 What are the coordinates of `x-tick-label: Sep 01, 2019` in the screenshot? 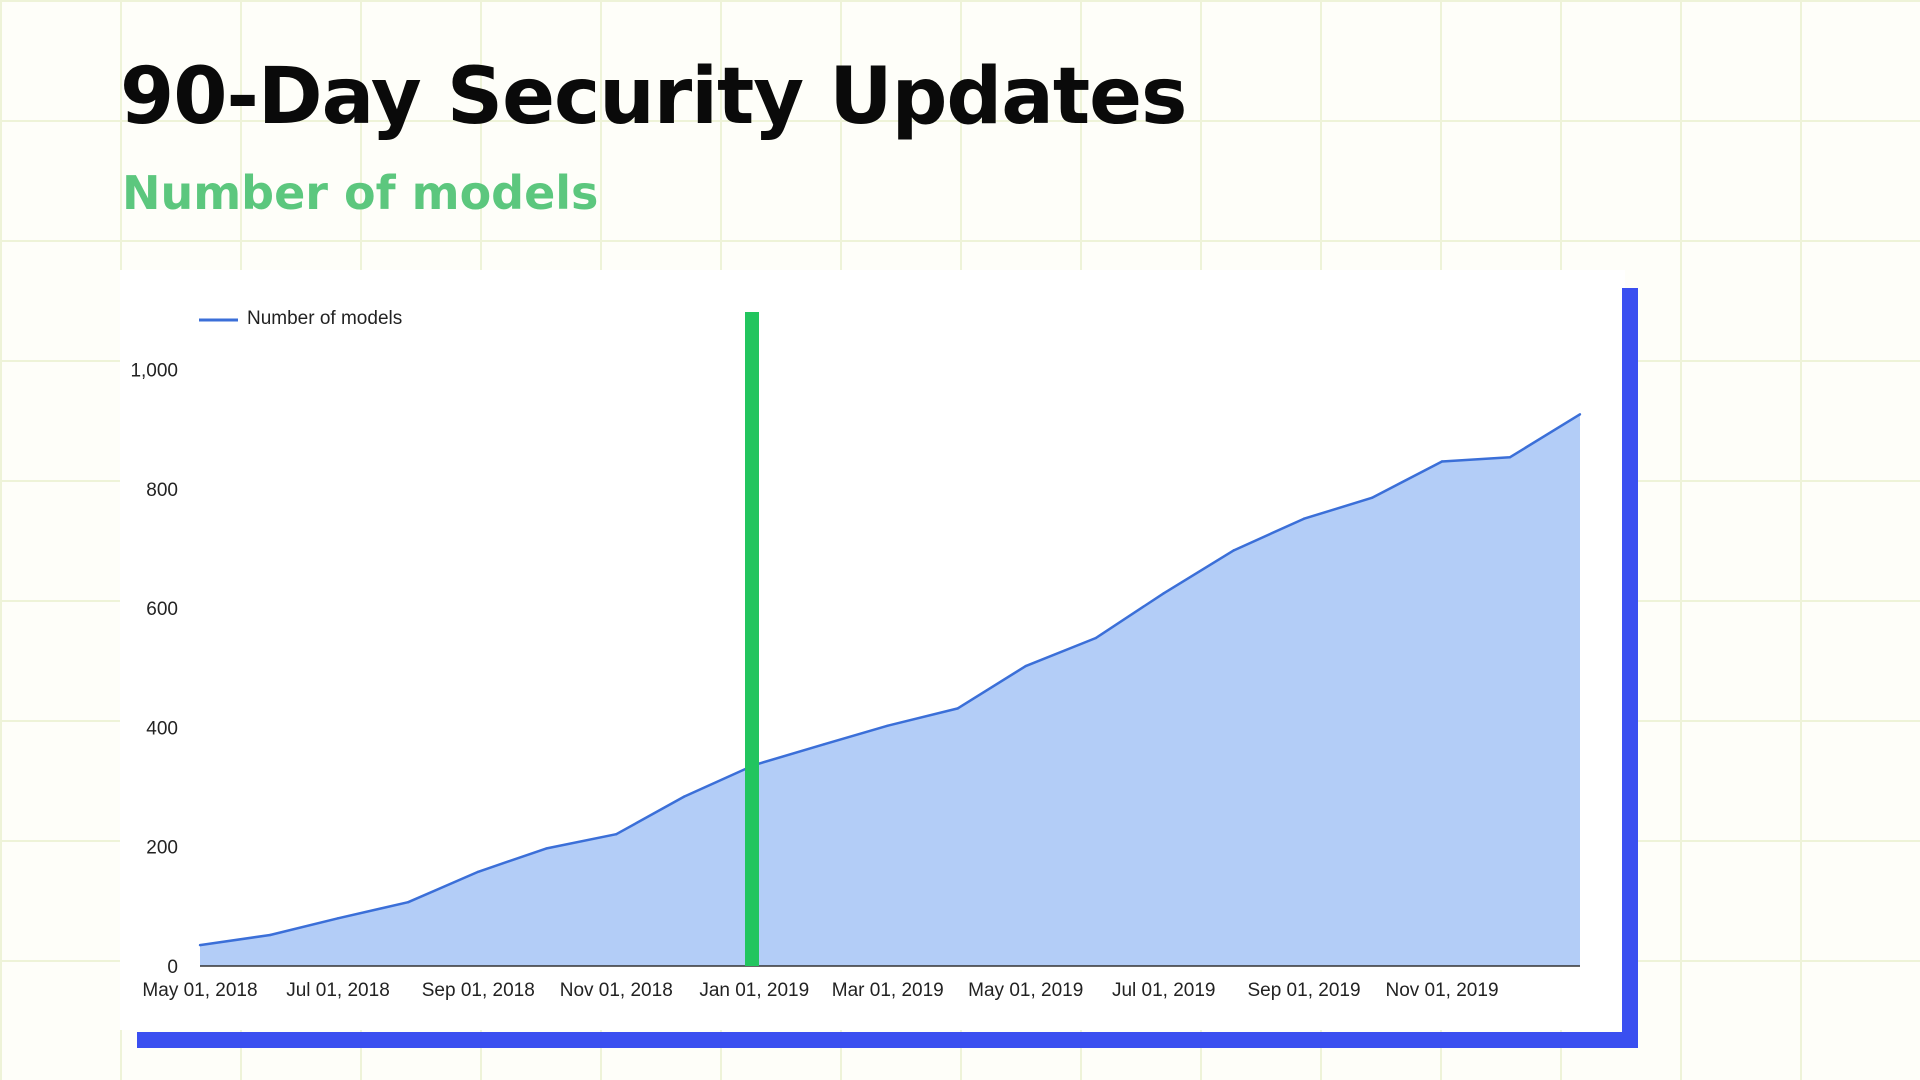 It's located at (1303, 990).